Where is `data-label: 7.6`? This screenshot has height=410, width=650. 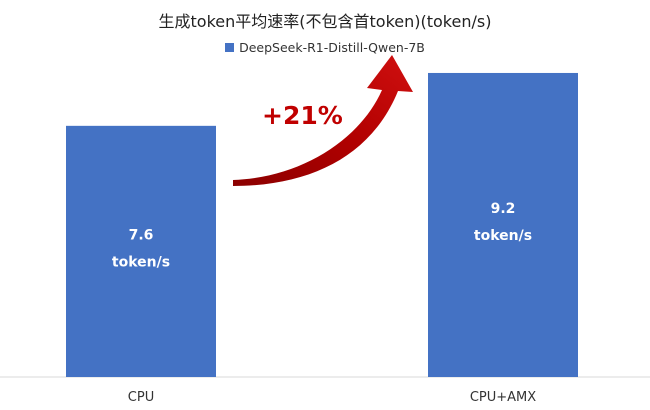 data-label: 7.6 is located at coordinates (141, 235).